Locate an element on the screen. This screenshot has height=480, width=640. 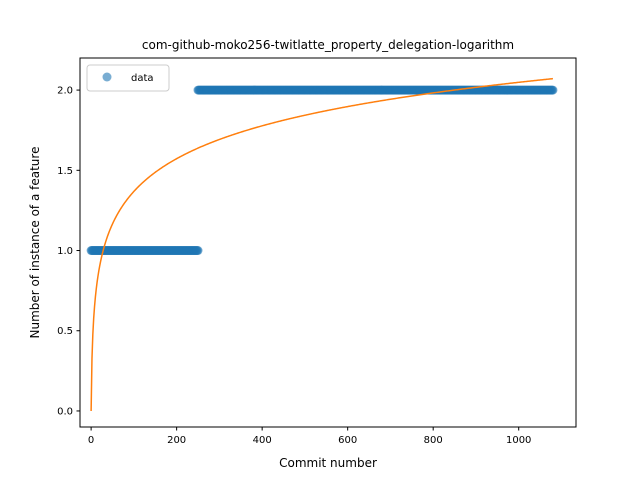
legend-label-data: data is located at coordinates (142, 78).